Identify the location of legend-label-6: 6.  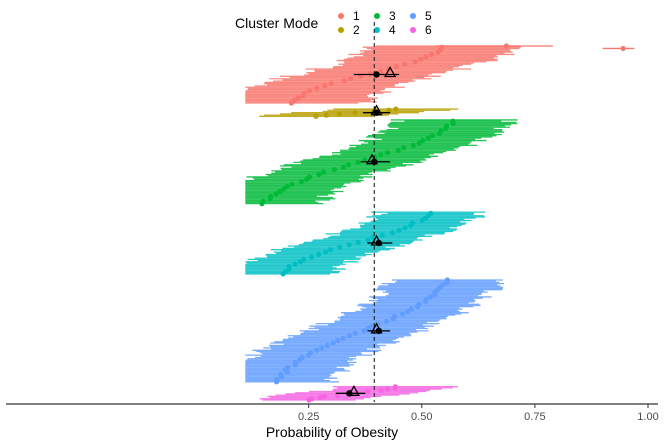
(428, 30).